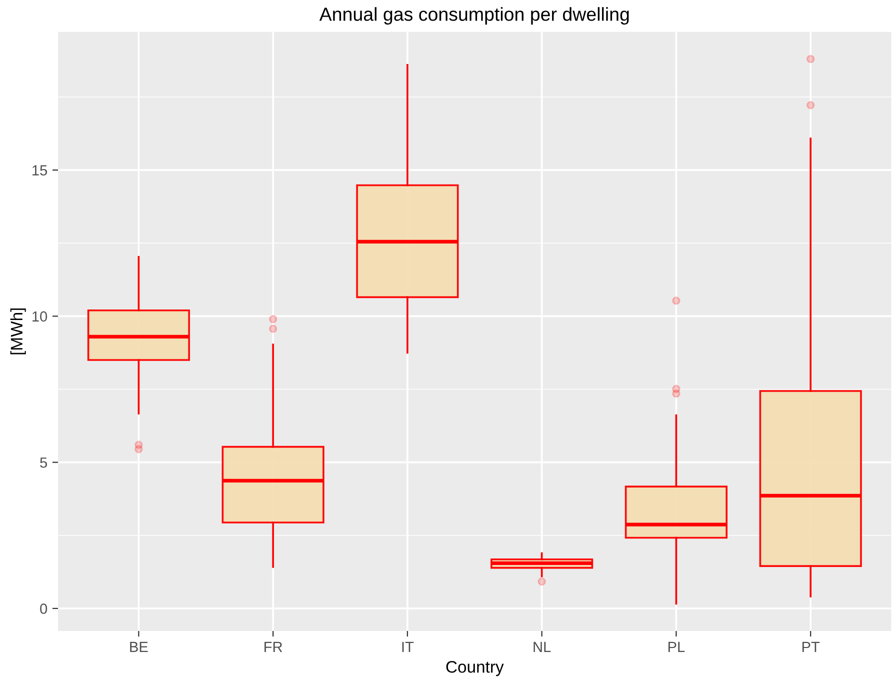  What do you see at coordinates (40, 316) in the screenshot?
I see `y-tick-label: 10` at bounding box center [40, 316].